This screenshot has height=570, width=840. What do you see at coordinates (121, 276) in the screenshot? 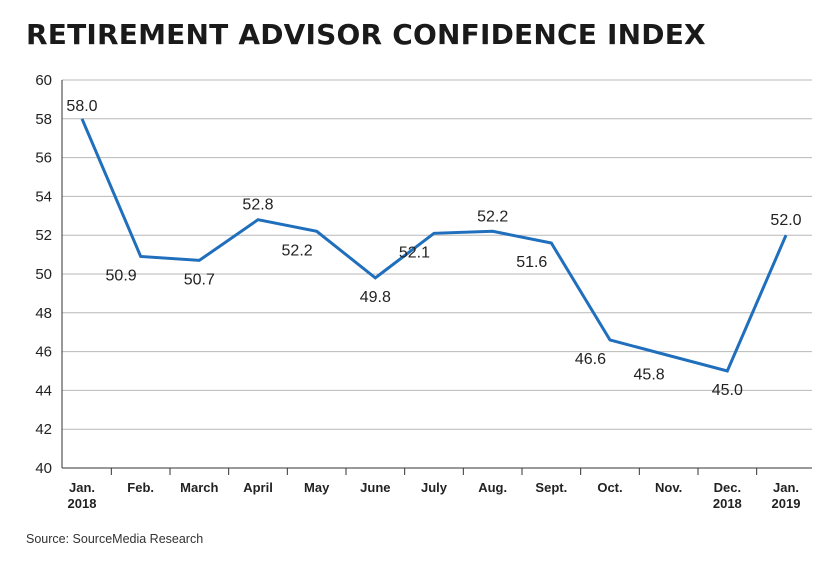
I see `data-label: 50.9` at bounding box center [121, 276].